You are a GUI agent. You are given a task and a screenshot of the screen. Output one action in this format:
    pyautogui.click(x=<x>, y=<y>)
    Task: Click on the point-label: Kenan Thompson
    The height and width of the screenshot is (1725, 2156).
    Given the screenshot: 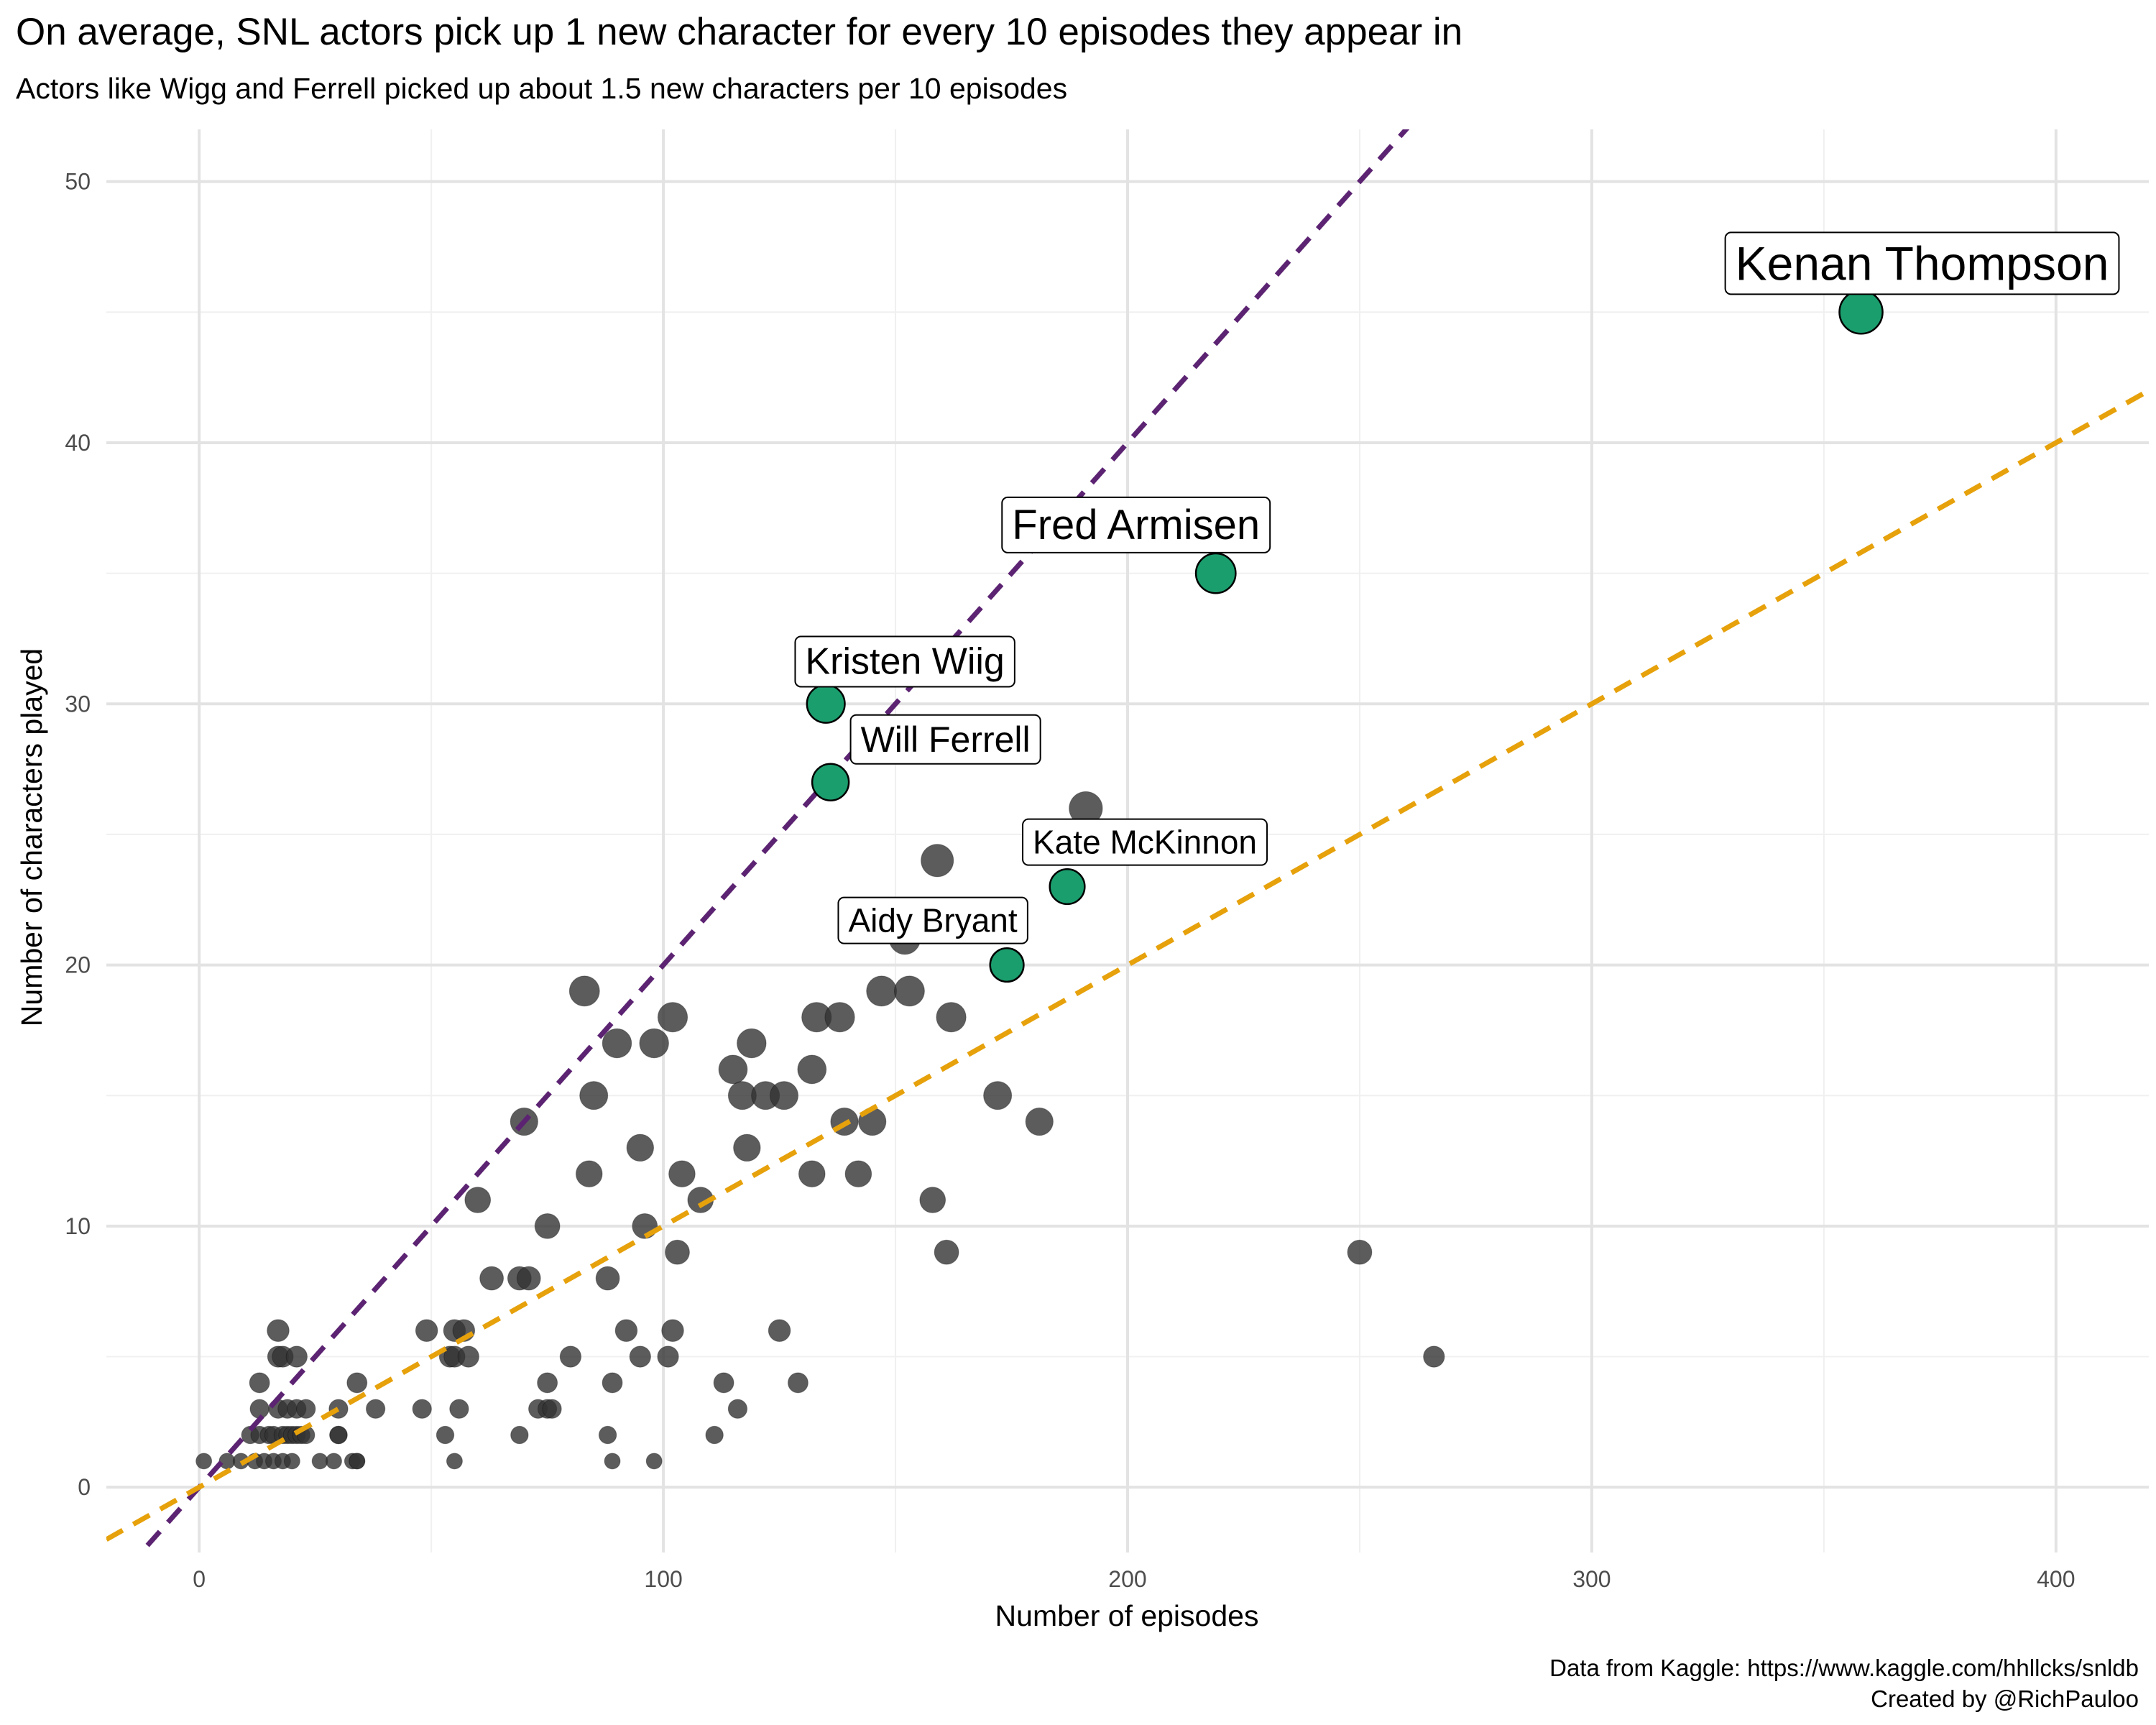 What is the action you would take?
    pyautogui.click(x=1922, y=263)
    